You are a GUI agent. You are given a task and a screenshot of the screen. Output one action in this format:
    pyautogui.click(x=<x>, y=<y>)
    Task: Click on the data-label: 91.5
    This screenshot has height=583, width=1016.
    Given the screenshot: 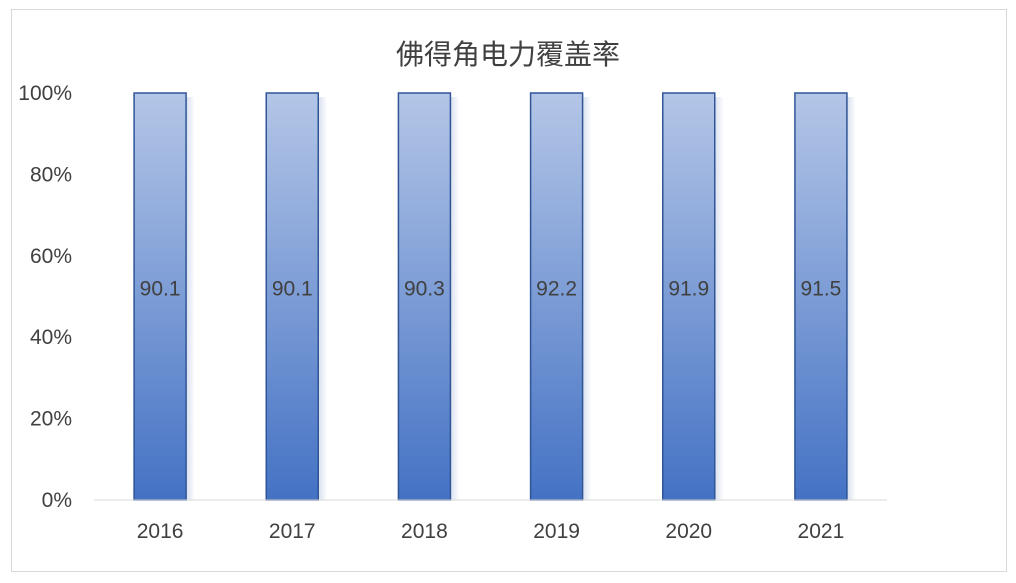 What is the action you would take?
    pyautogui.click(x=820, y=289)
    